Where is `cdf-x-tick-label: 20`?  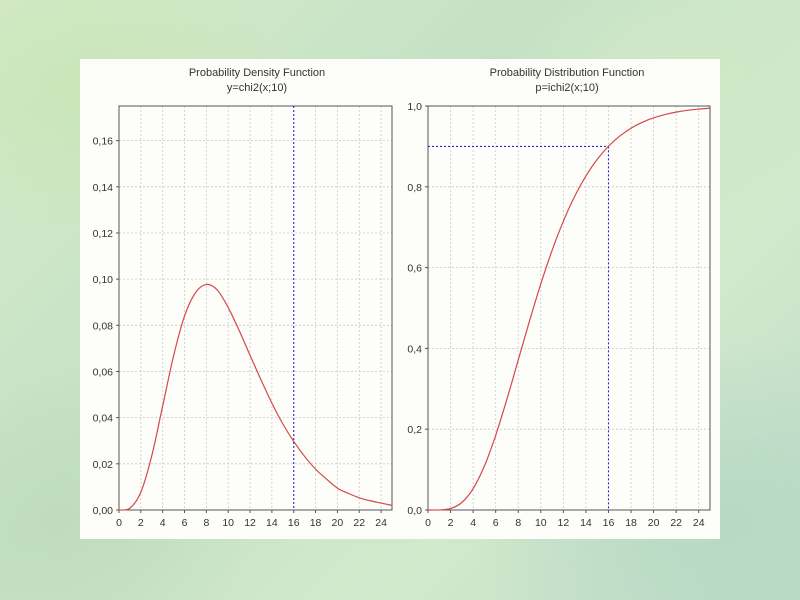
cdf-x-tick-label: 20 is located at coordinates (654, 523).